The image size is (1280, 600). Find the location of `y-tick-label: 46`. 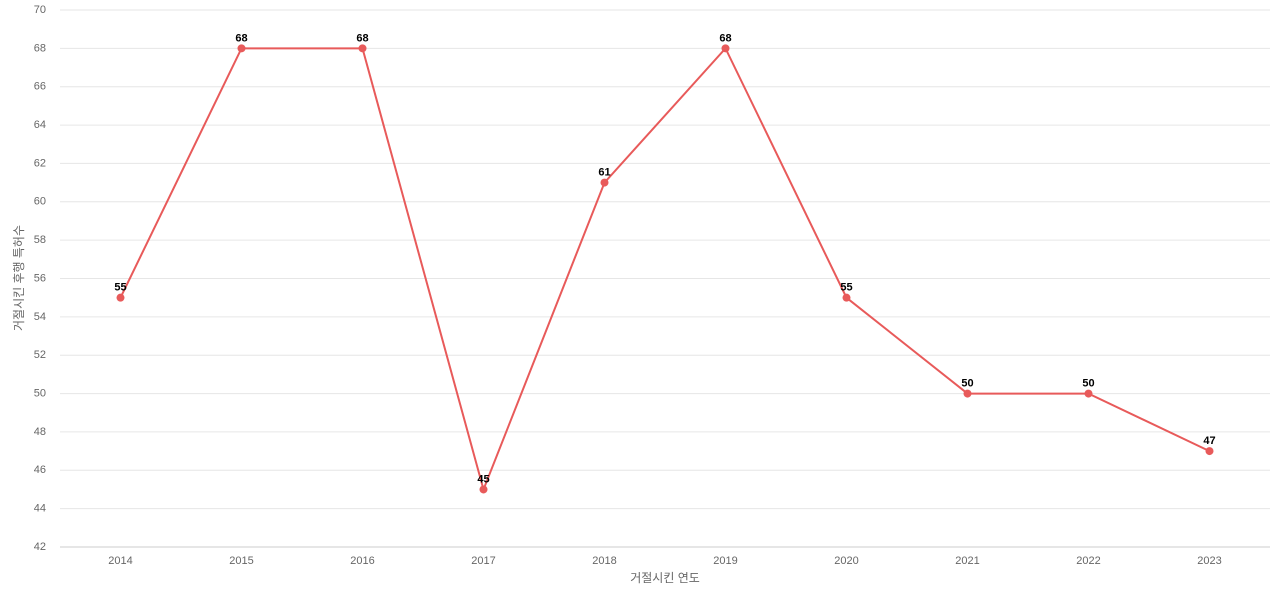

y-tick-label: 46 is located at coordinates (40, 470).